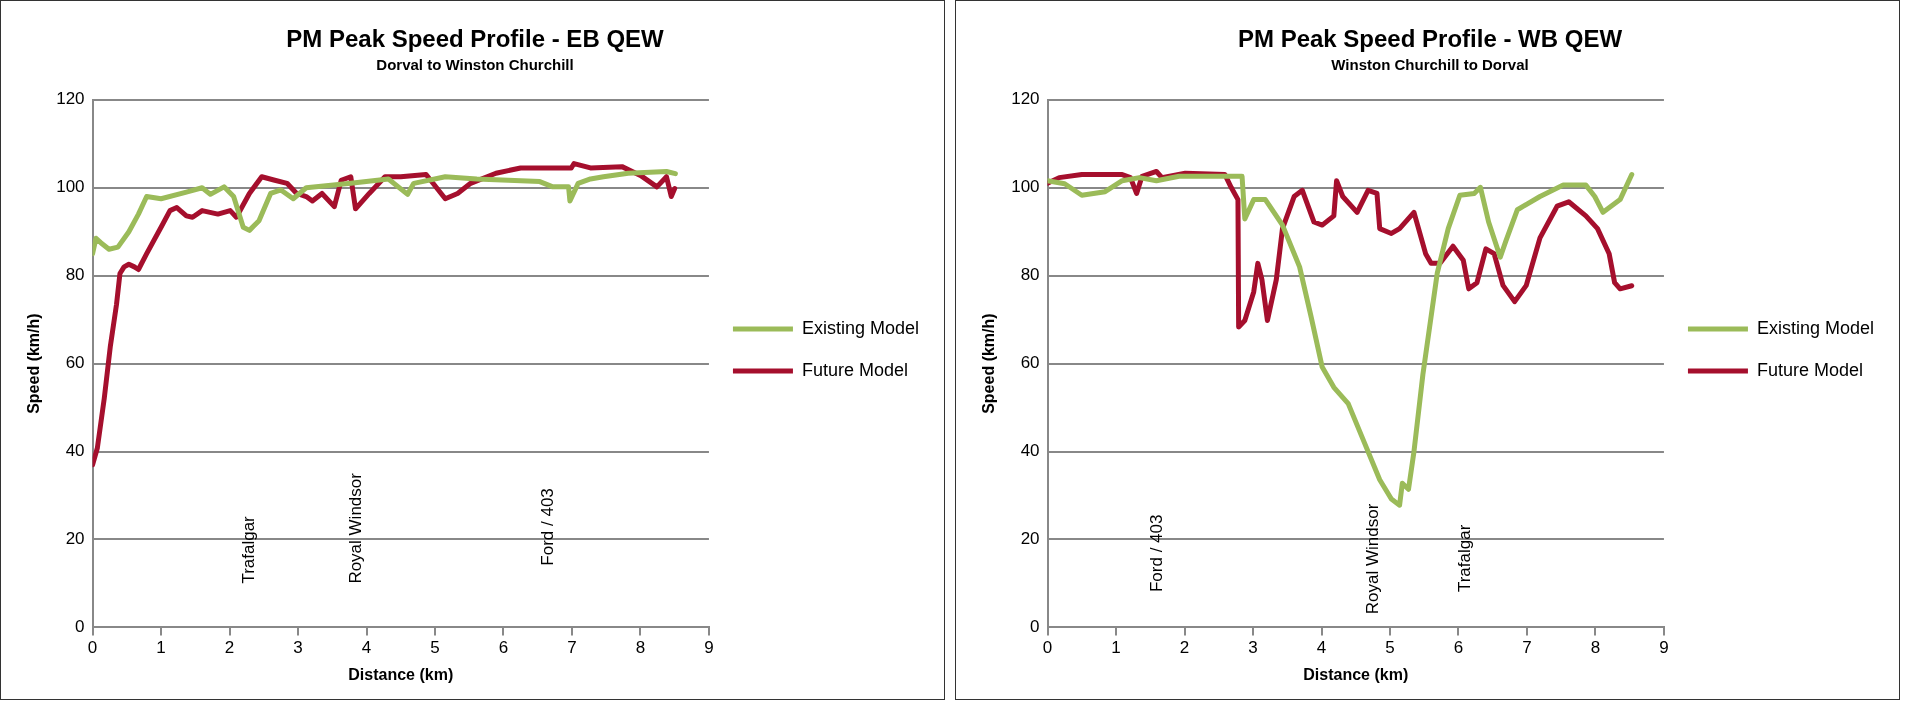 The image size is (1910, 702). I want to click on chart-subtitle: Winston Churchill to Dorval, so click(1430, 64).